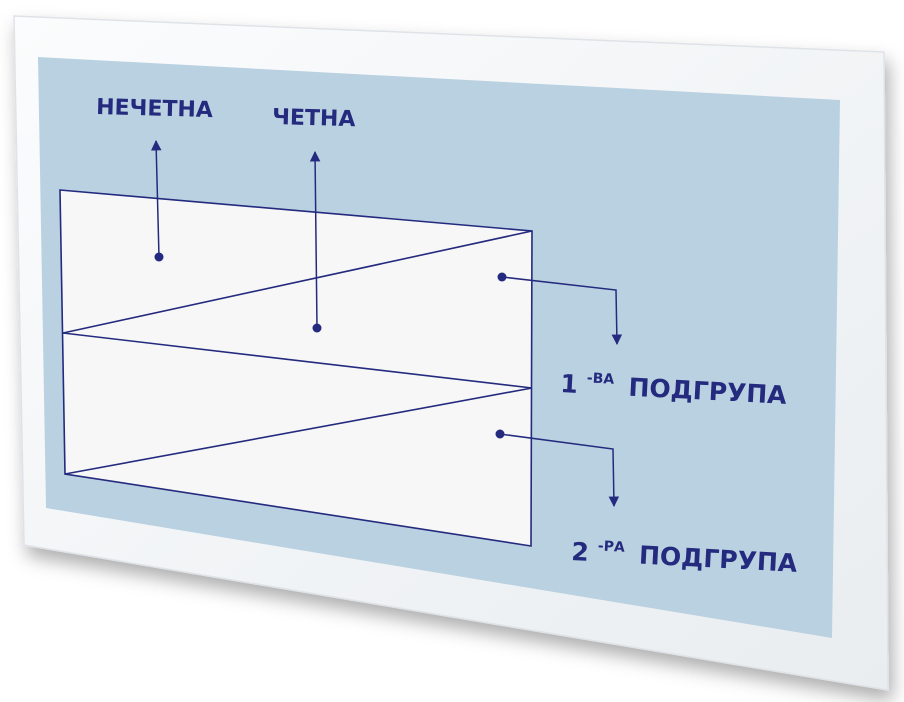 This screenshot has height=702, width=904. I want to click on subgroup2-number: 2, so click(580, 552).